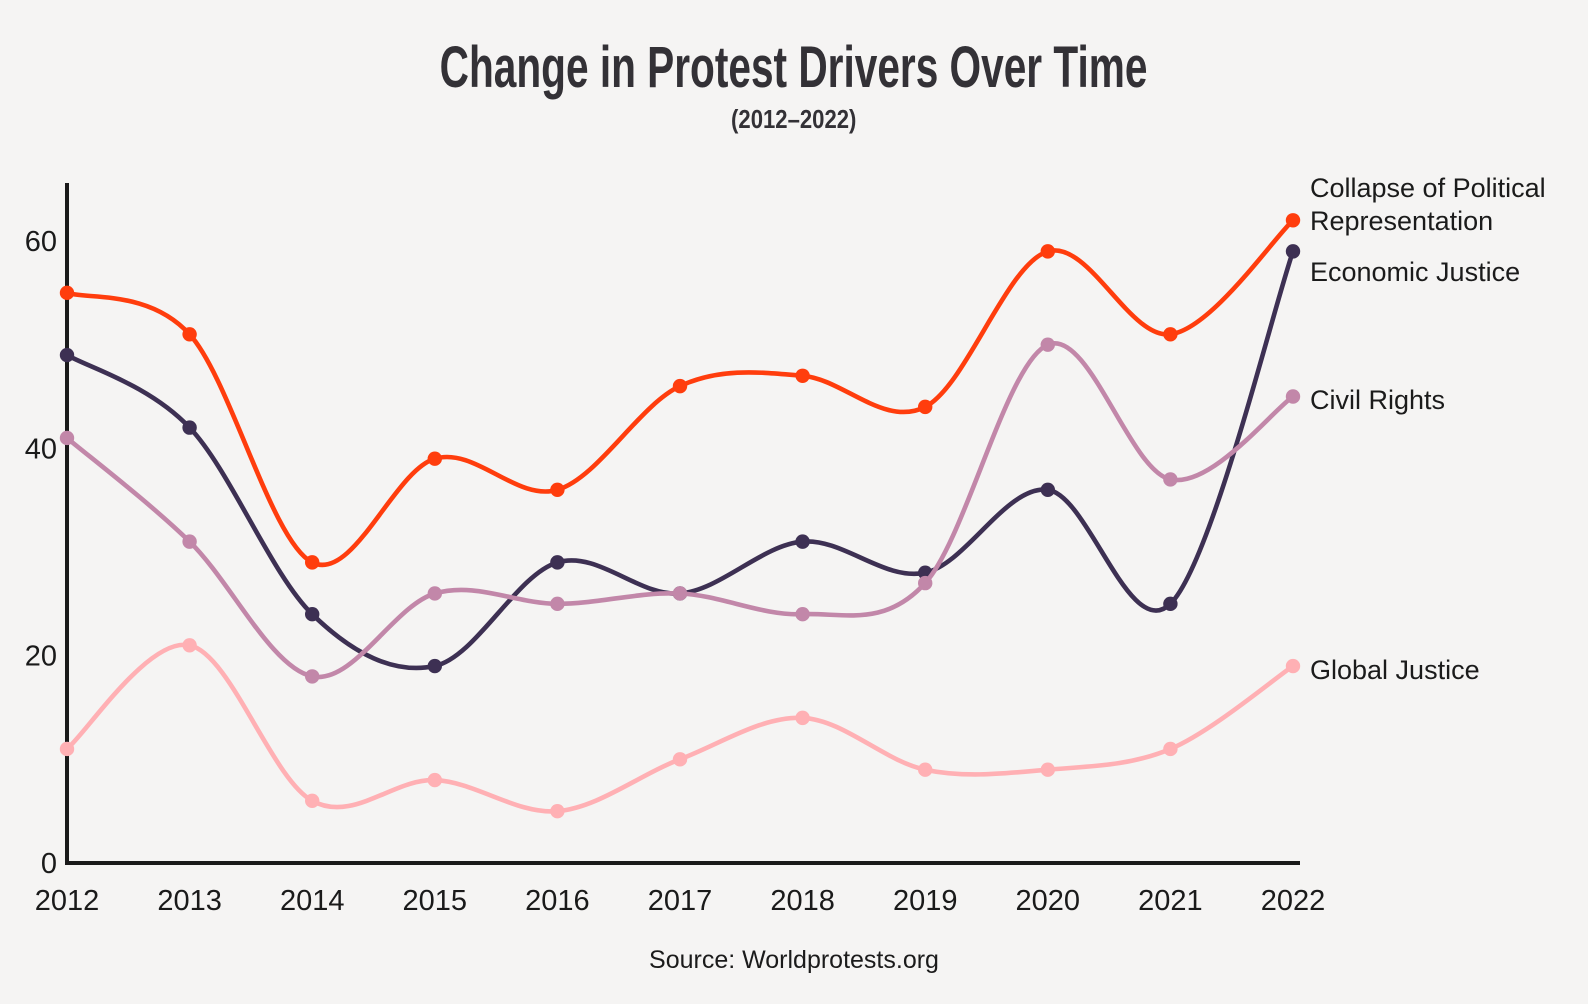 The width and height of the screenshot is (1588, 1004). Describe the element at coordinates (1293, 901) in the screenshot. I see `x-tick-label: 2022` at that location.